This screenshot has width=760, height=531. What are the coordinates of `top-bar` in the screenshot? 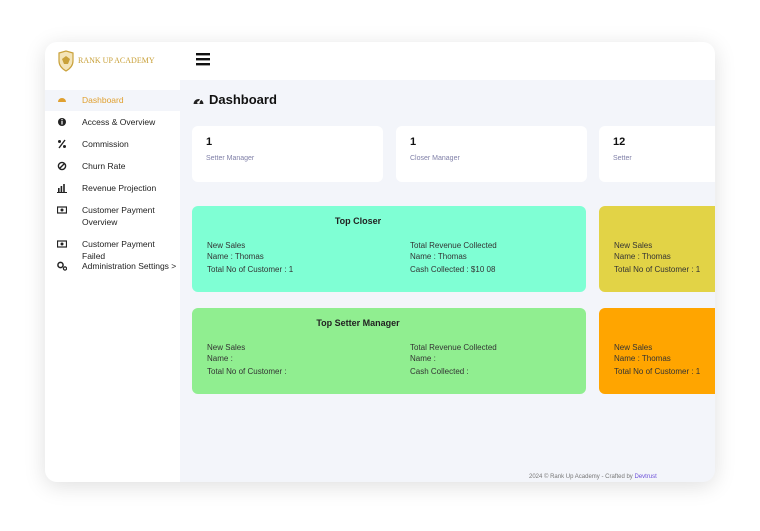 It's located at (447, 61).